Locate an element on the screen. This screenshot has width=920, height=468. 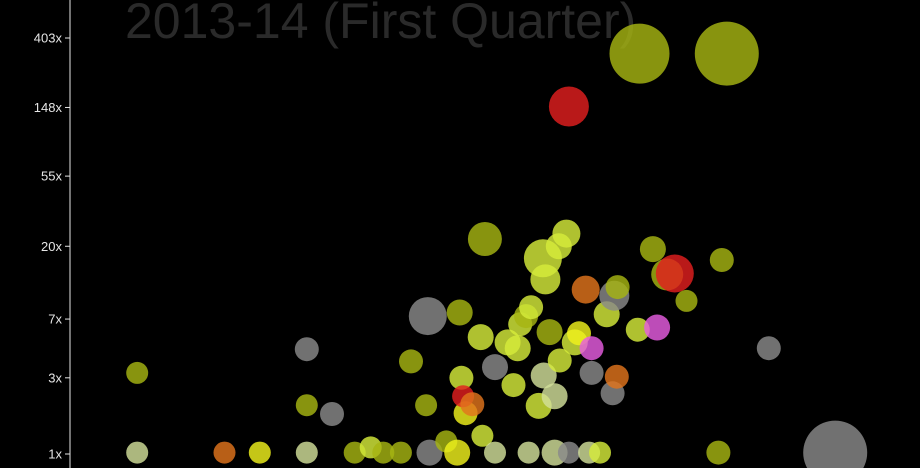
y-tick-label: 403x is located at coordinates (48, 38).